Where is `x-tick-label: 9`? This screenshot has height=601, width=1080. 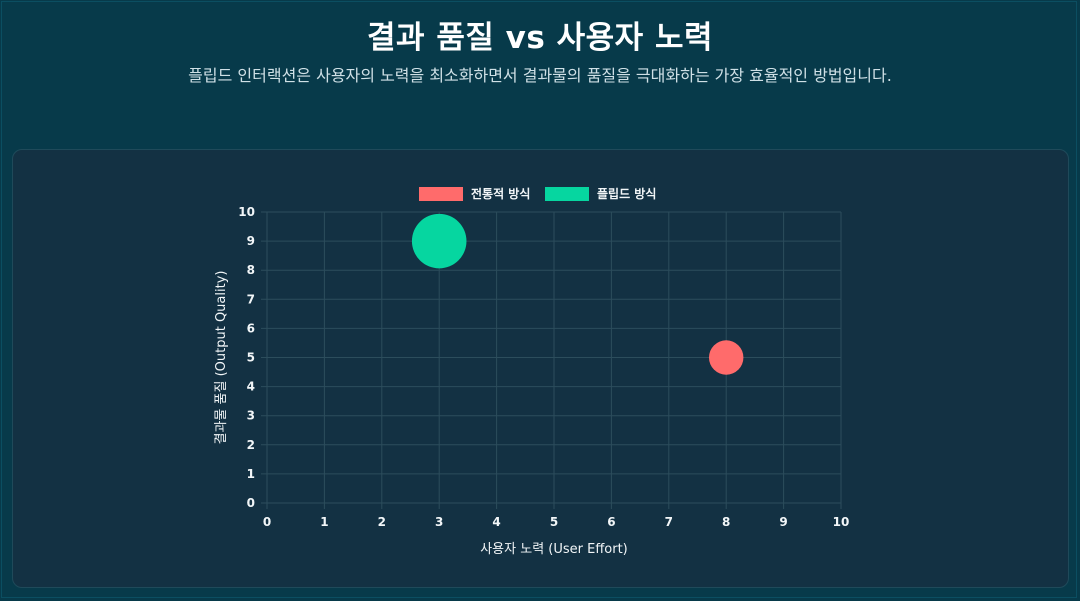
x-tick-label: 9 is located at coordinates (783, 522).